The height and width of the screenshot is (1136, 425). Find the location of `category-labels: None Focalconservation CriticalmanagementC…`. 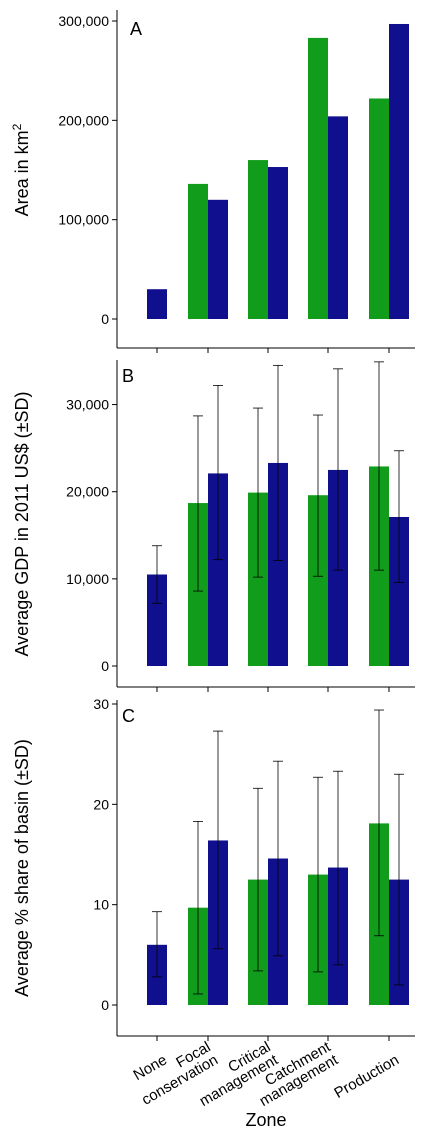

category-labels: None Focalconservation CriticalmanagementC… is located at coordinates (266, 1074).